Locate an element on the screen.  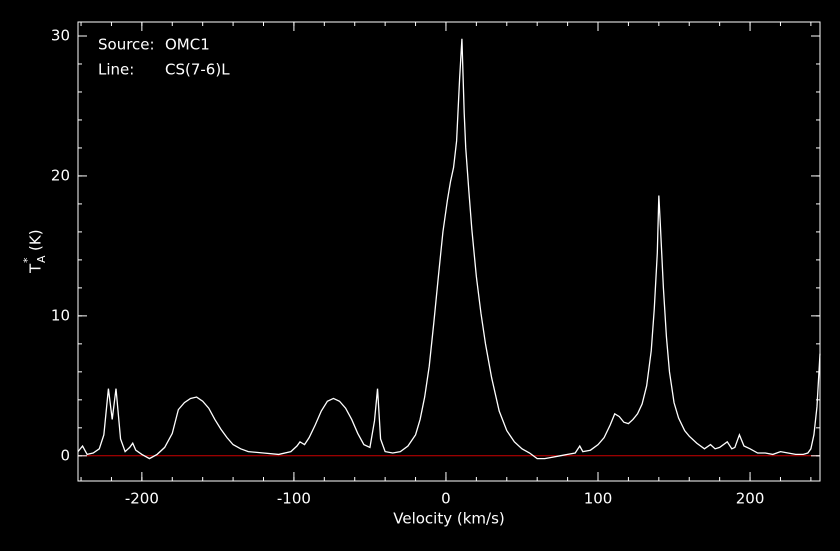
x-tick-label: -100 is located at coordinates (294, 499).